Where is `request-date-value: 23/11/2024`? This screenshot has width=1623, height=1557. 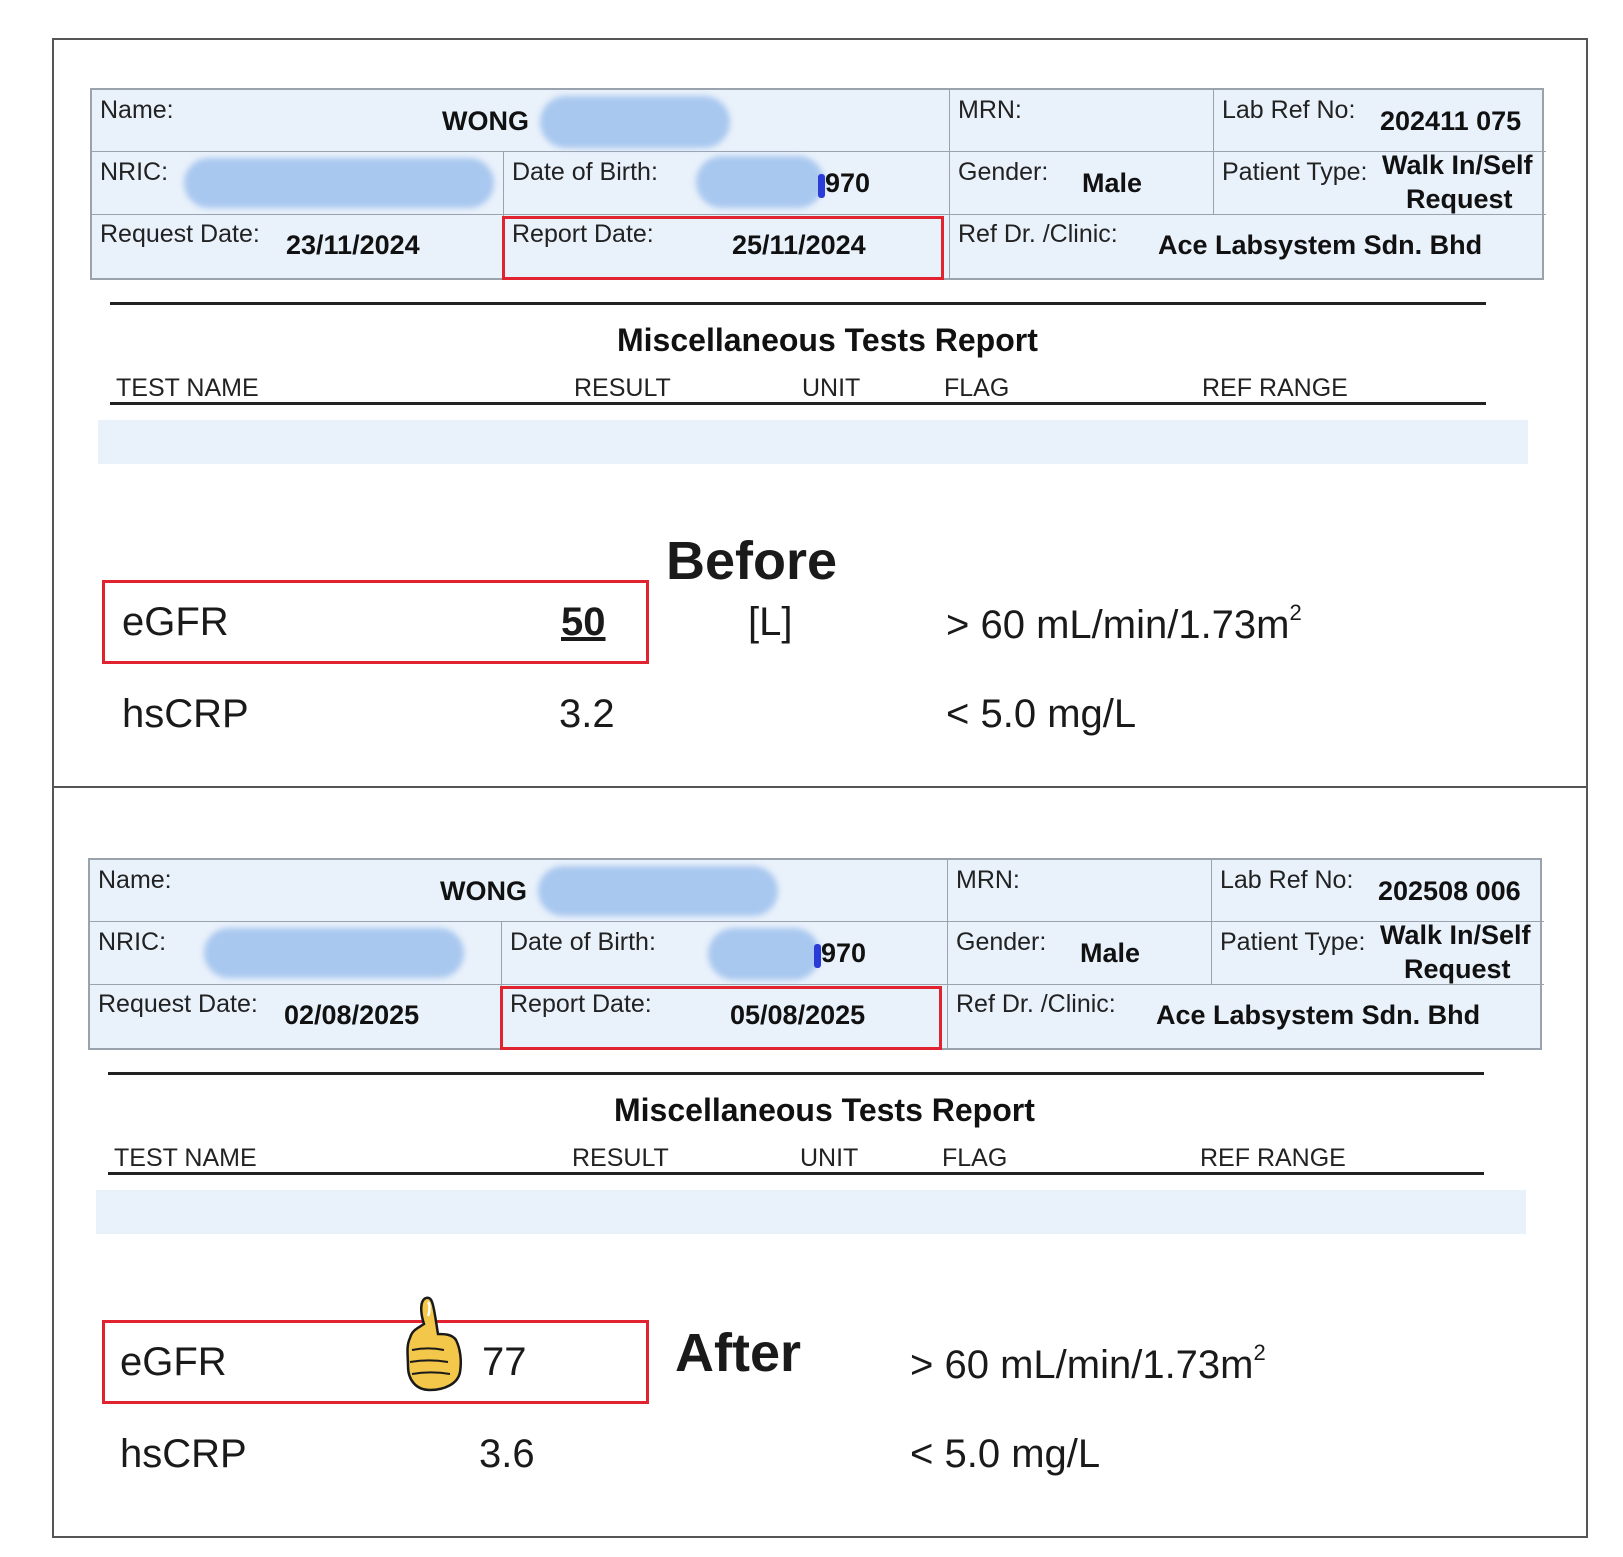 request-date-value: 23/11/2024 is located at coordinates (353, 245).